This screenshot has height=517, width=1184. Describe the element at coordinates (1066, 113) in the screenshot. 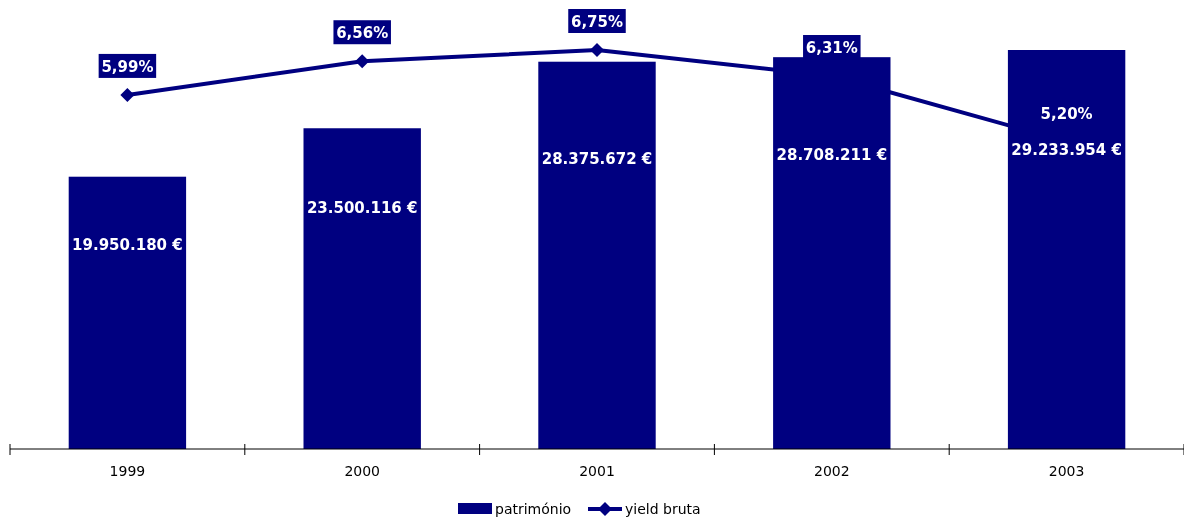

I see `data-label: 5,20%` at that location.